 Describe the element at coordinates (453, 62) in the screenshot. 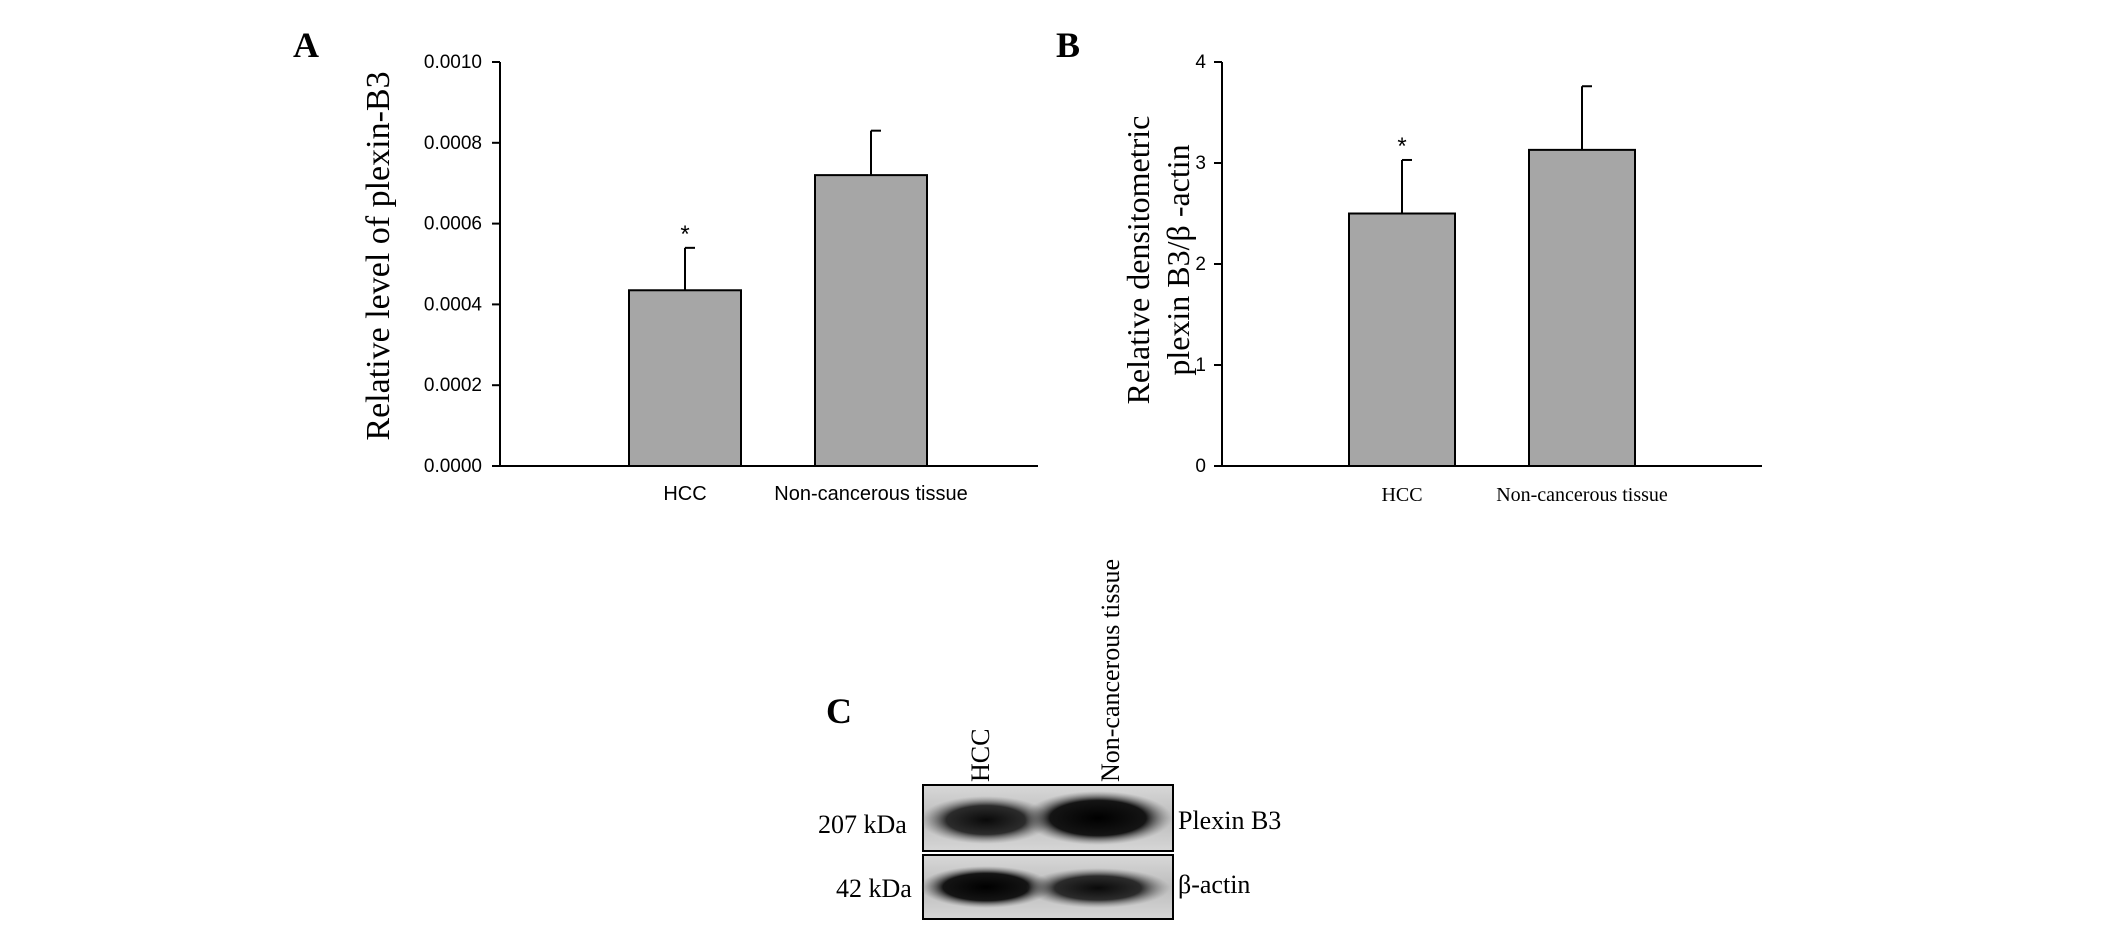

I see `y-tick-label: 0.0010` at that location.